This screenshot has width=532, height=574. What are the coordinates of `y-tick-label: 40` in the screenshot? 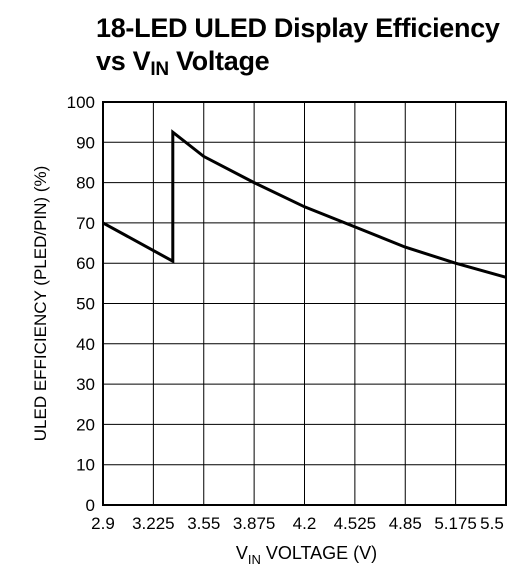 It's located at (85, 344).